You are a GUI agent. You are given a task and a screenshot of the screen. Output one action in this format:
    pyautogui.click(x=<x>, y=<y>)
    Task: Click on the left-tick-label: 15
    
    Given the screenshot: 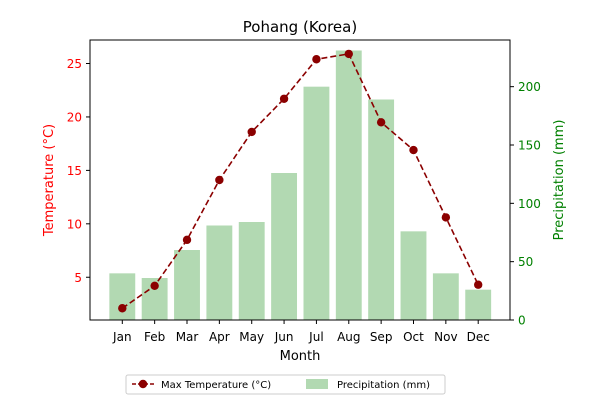 What is the action you would take?
    pyautogui.click(x=74, y=171)
    